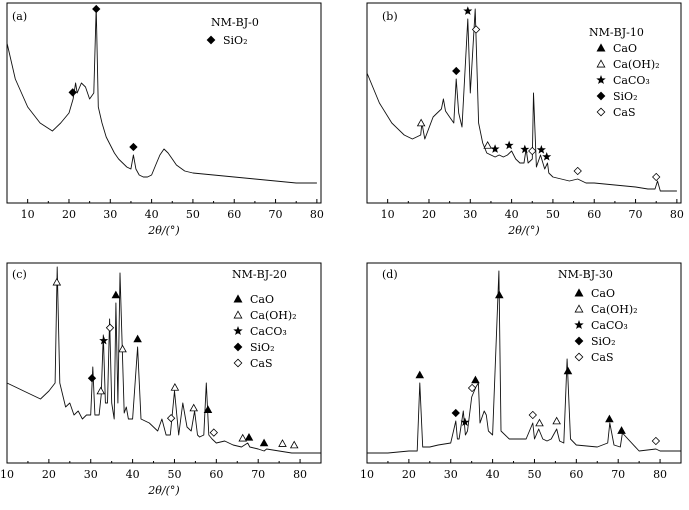  What do you see at coordinates (259, 274) in the screenshot?
I see `sample-name: NM-BJ-20` at bounding box center [259, 274].